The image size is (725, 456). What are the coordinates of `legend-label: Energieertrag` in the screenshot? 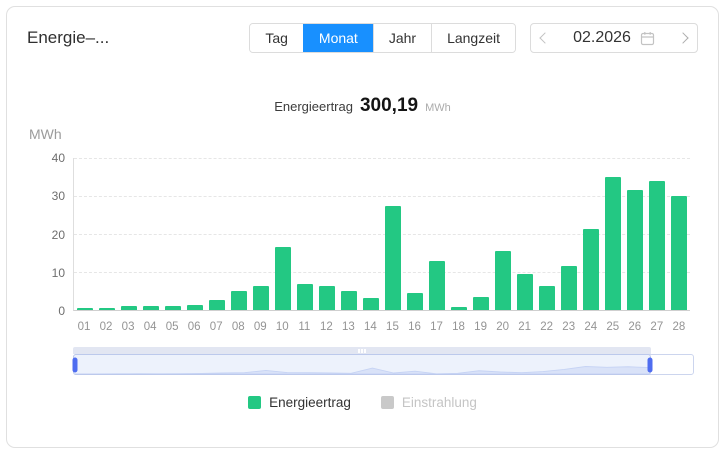 It's located at (310, 402).